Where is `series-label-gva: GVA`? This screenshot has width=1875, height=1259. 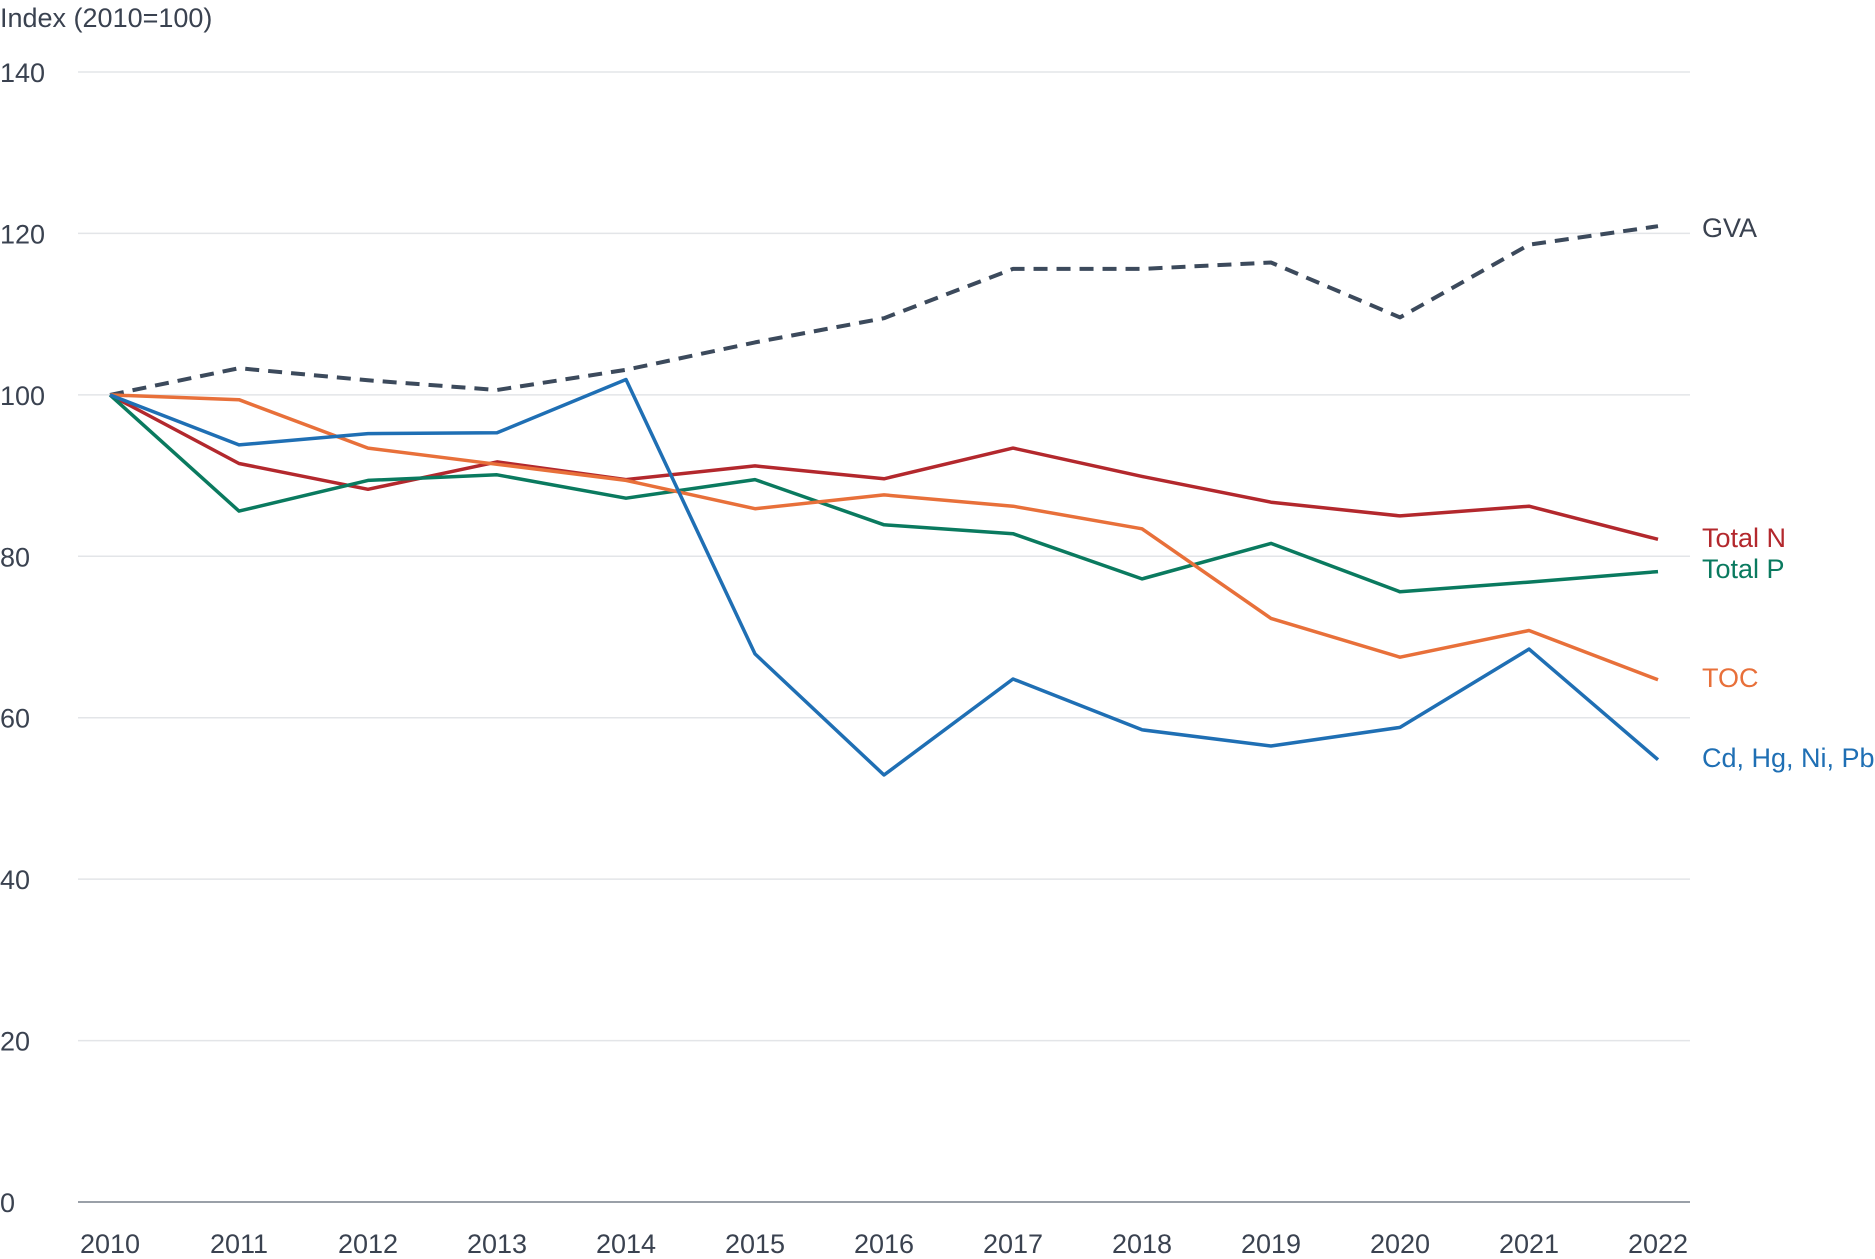 series-label-gva: GVA is located at coordinates (1729, 228).